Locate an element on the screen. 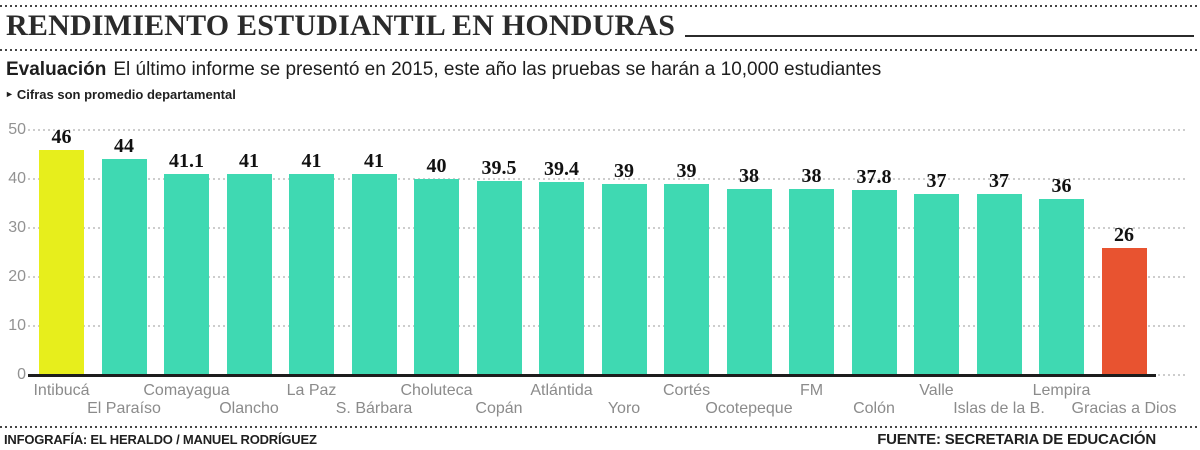  y-axis-label: 0 is located at coordinates (21, 374).